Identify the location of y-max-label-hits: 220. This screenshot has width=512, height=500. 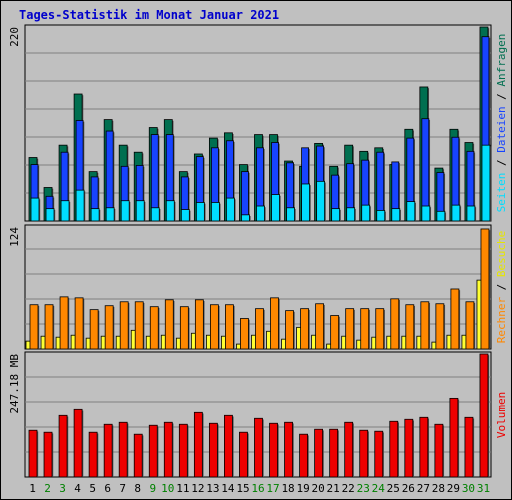
(14, 37).